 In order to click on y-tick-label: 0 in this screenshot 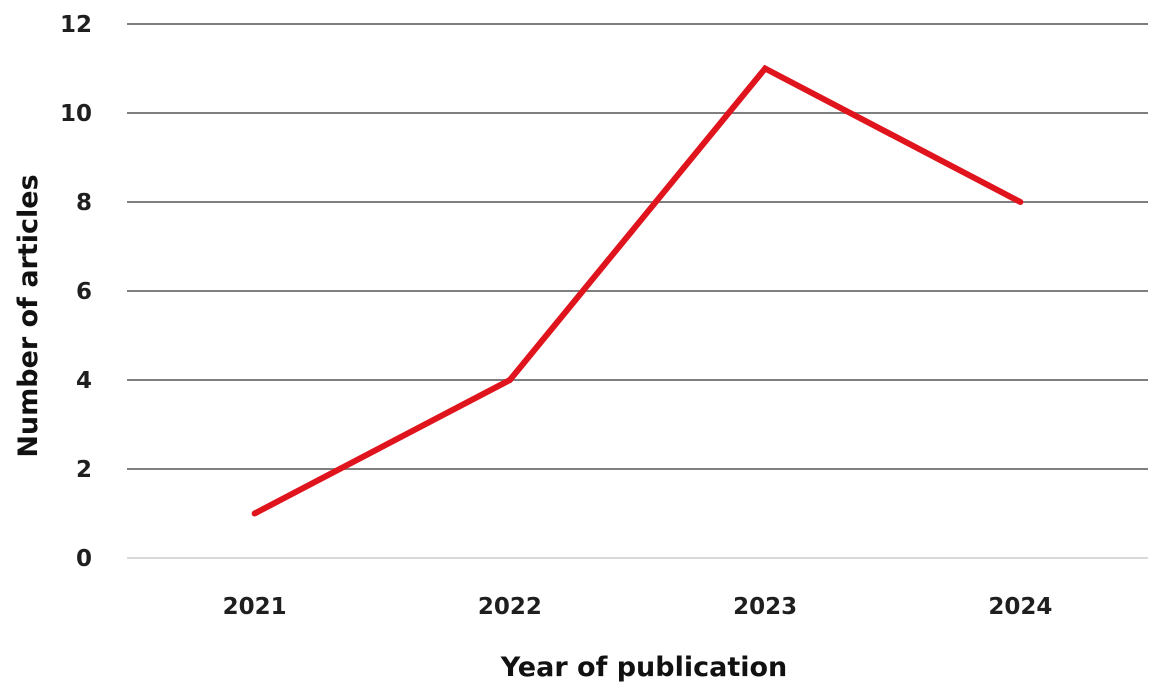, I will do `click(84, 559)`.